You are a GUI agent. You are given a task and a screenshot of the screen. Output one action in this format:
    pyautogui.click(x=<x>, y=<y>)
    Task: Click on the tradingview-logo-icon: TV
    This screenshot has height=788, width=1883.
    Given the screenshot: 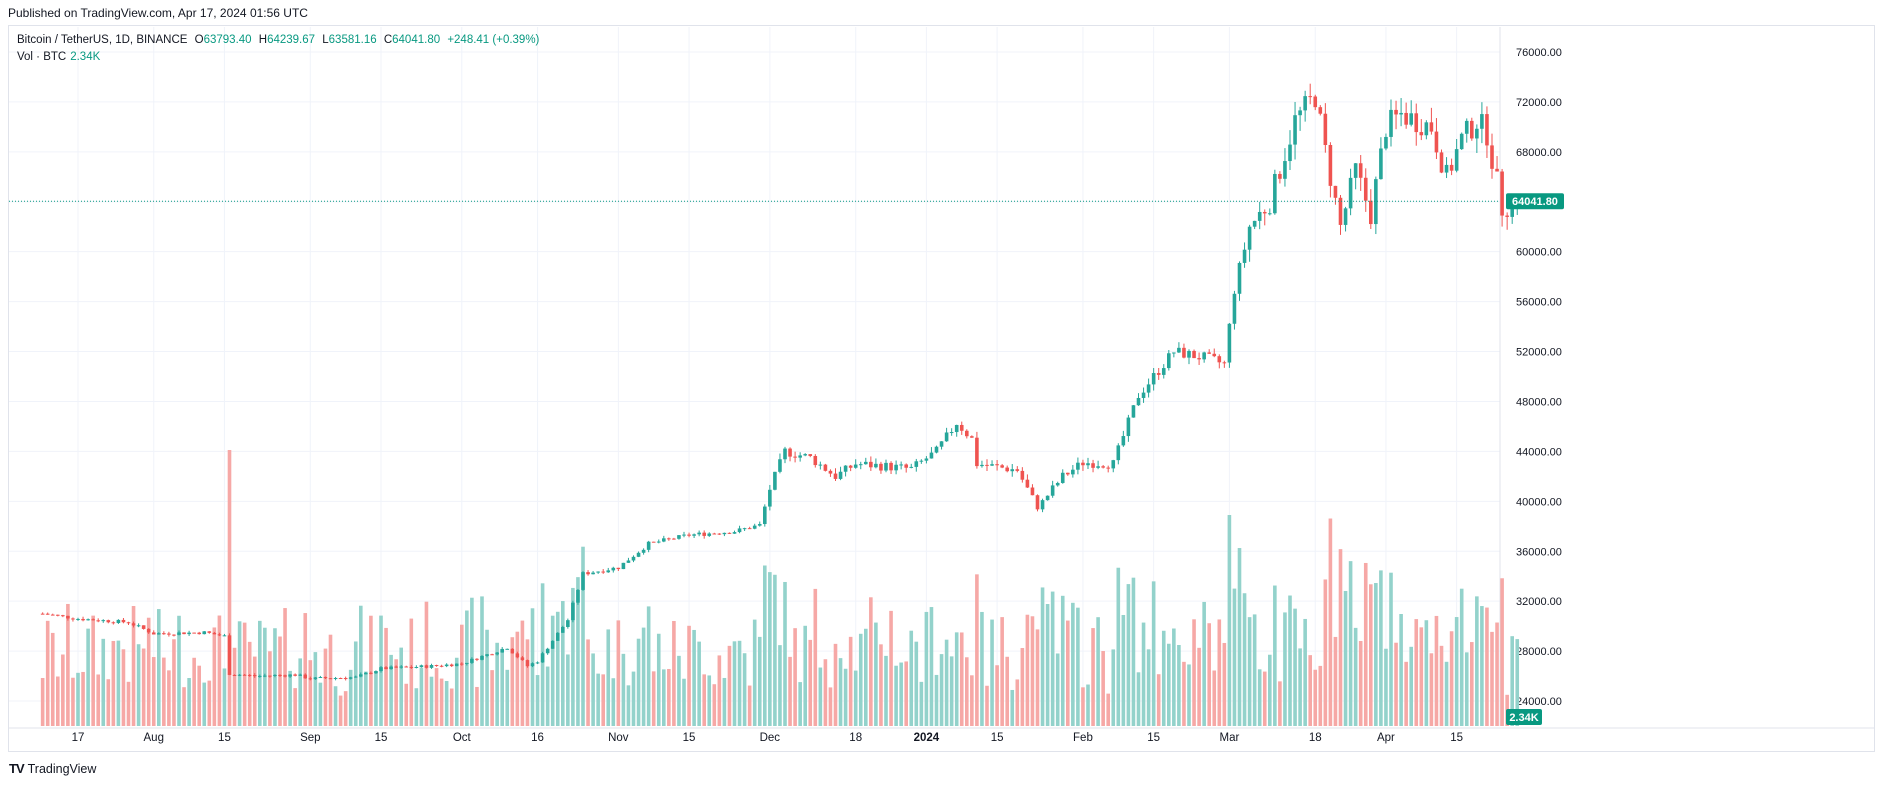 What is the action you would take?
    pyautogui.click(x=17, y=768)
    